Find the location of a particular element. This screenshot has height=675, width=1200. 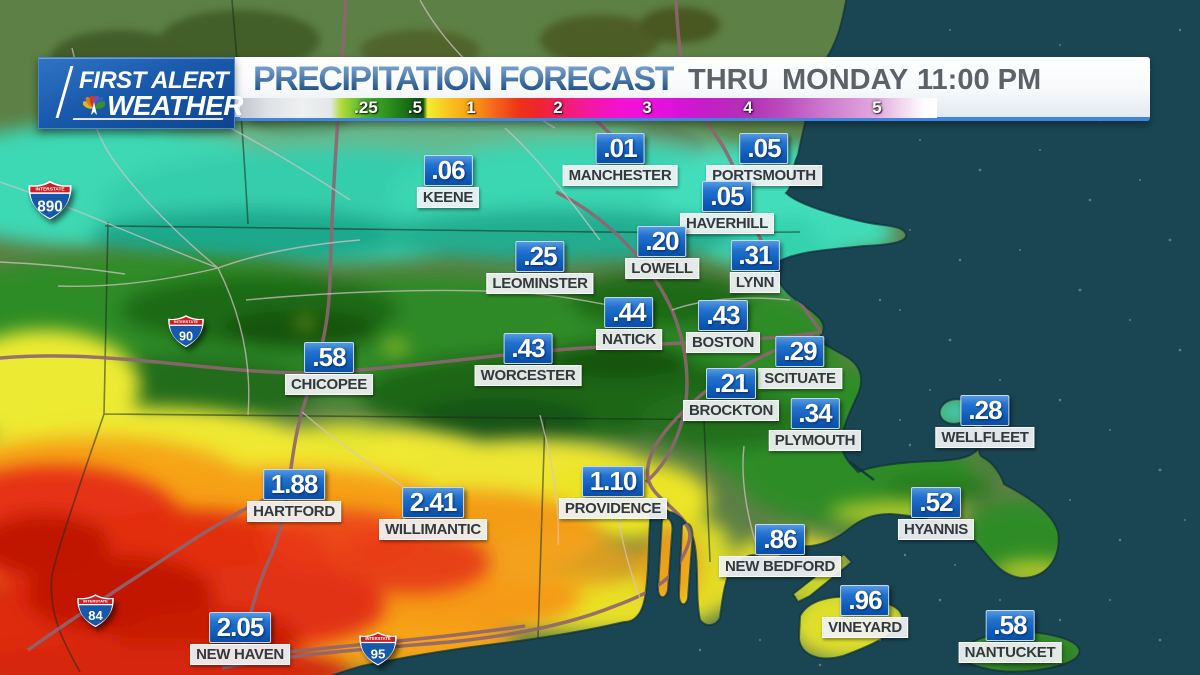

city-label: NEW BEDFORD is located at coordinates (780, 566).